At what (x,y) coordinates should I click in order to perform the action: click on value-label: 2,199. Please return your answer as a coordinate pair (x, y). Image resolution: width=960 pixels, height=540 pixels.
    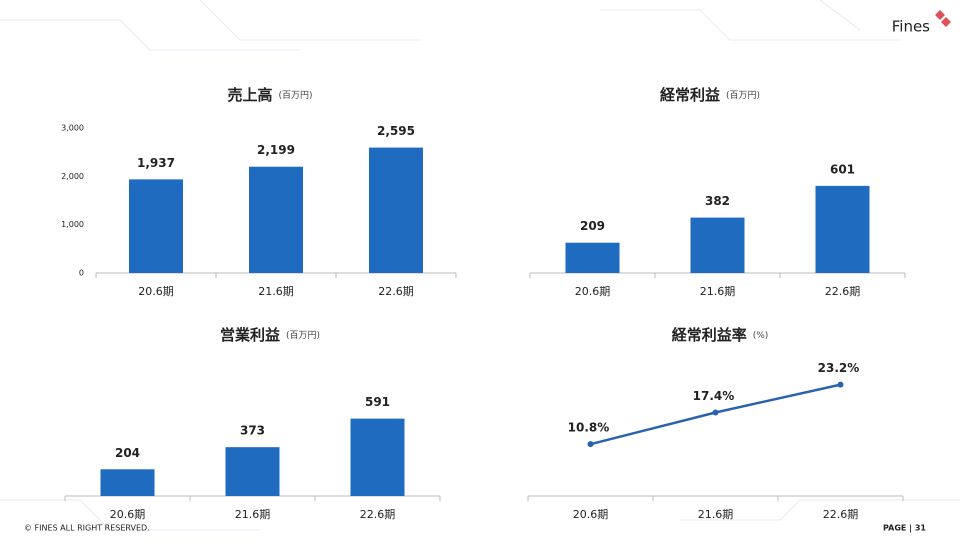
    Looking at the image, I should click on (276, 150).